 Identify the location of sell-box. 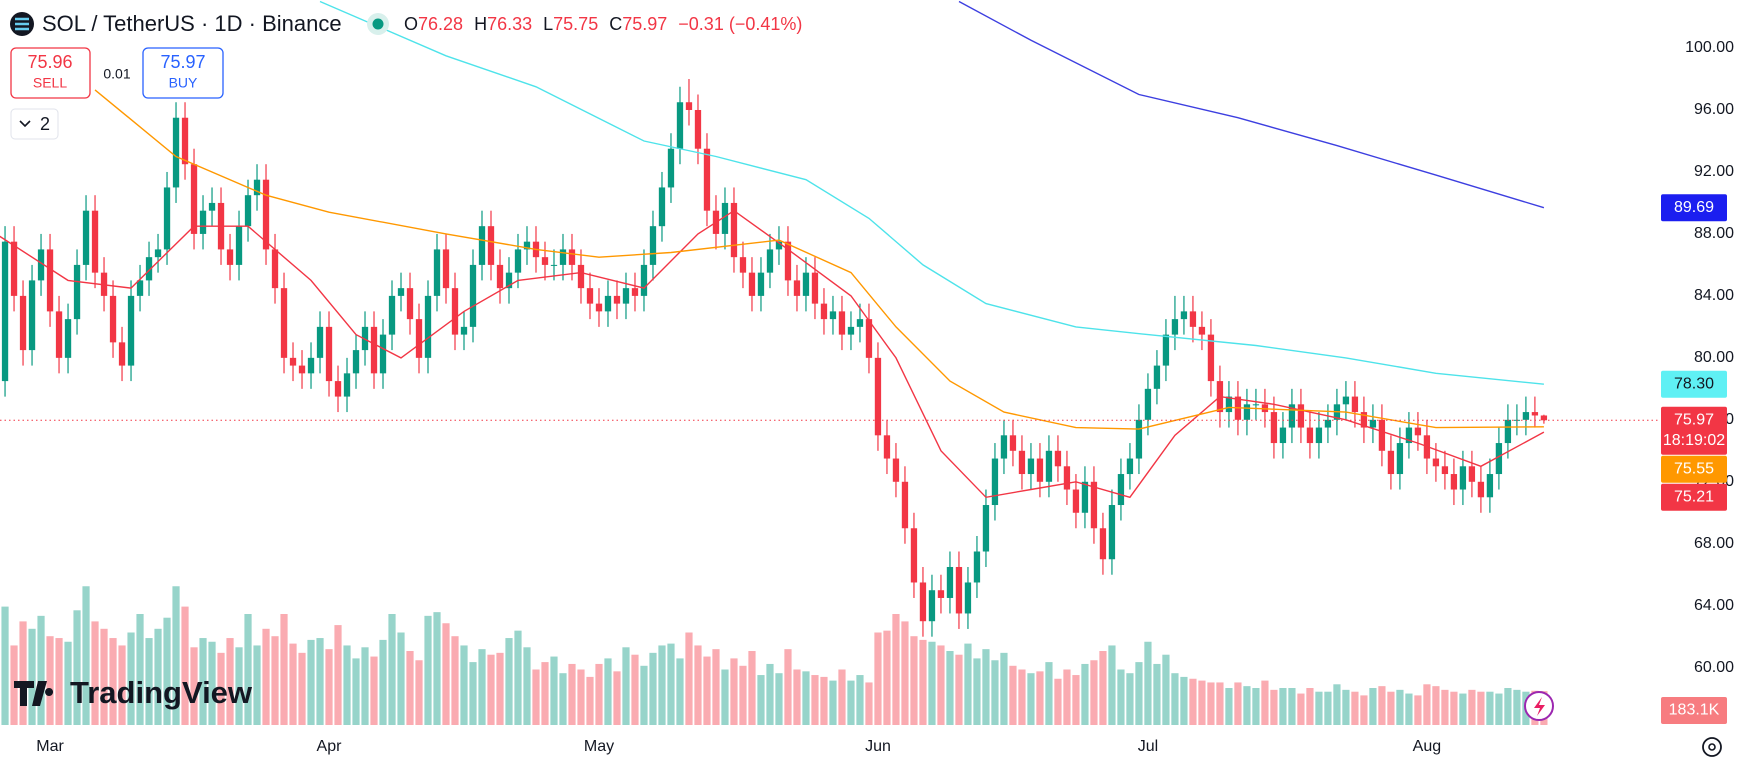
(50, 73).